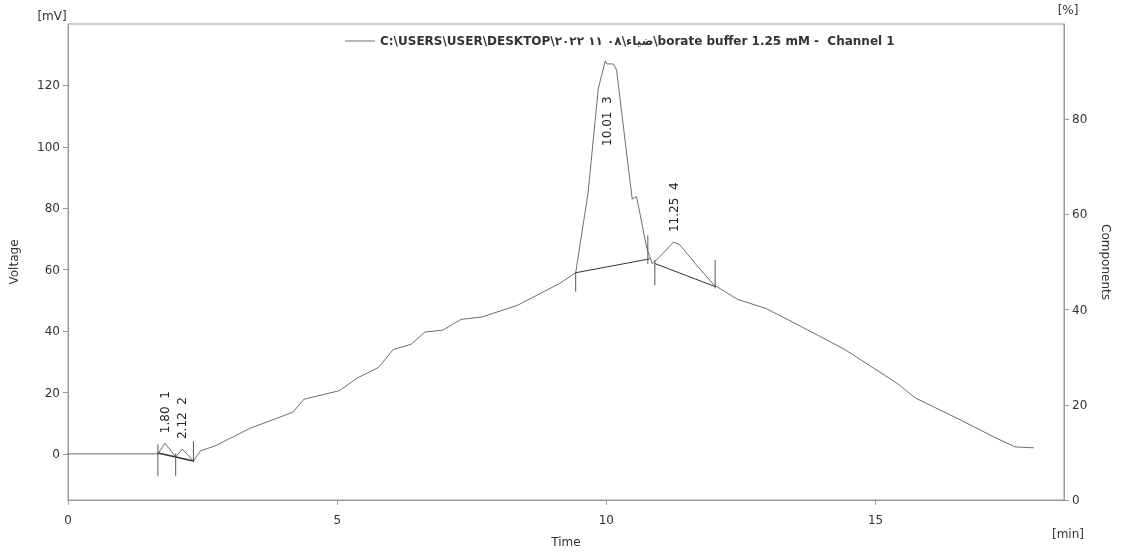  What do you see at coordinates (68, 520) in the screenshot?
I see `x-tick-label: 0` at bounding box center [68, 520].